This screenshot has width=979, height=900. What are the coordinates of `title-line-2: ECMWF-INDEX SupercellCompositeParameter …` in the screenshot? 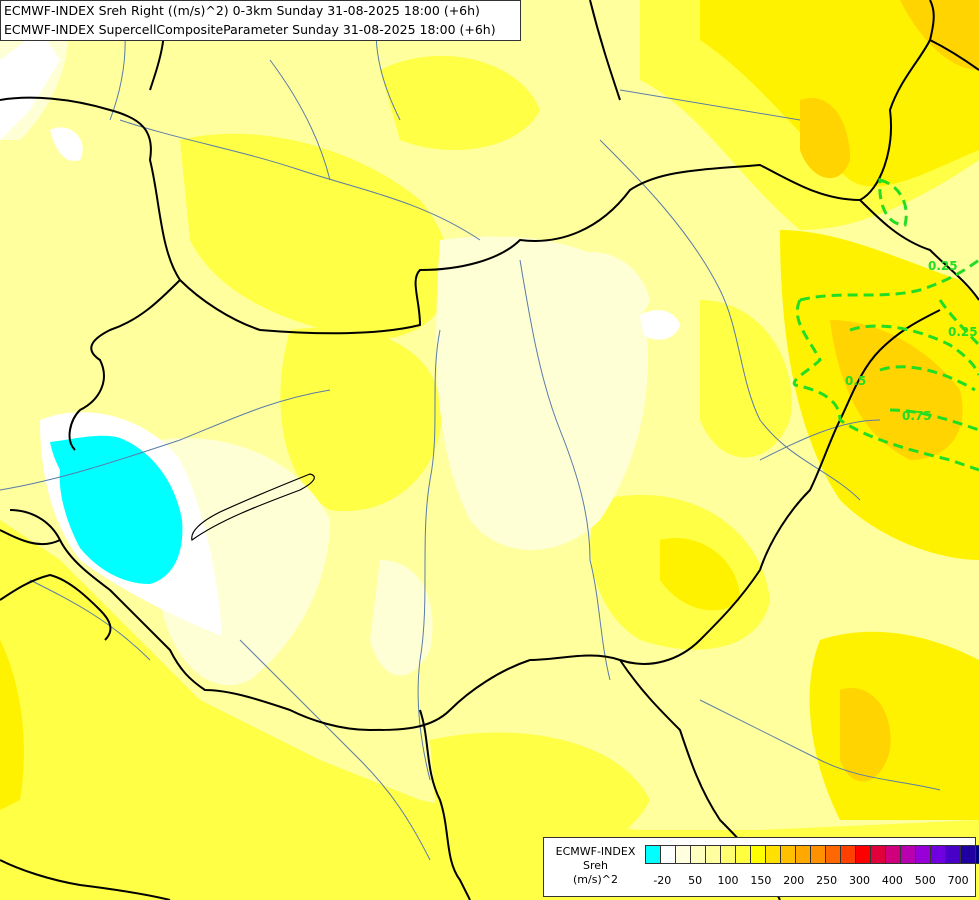 It's located at (250, 29).